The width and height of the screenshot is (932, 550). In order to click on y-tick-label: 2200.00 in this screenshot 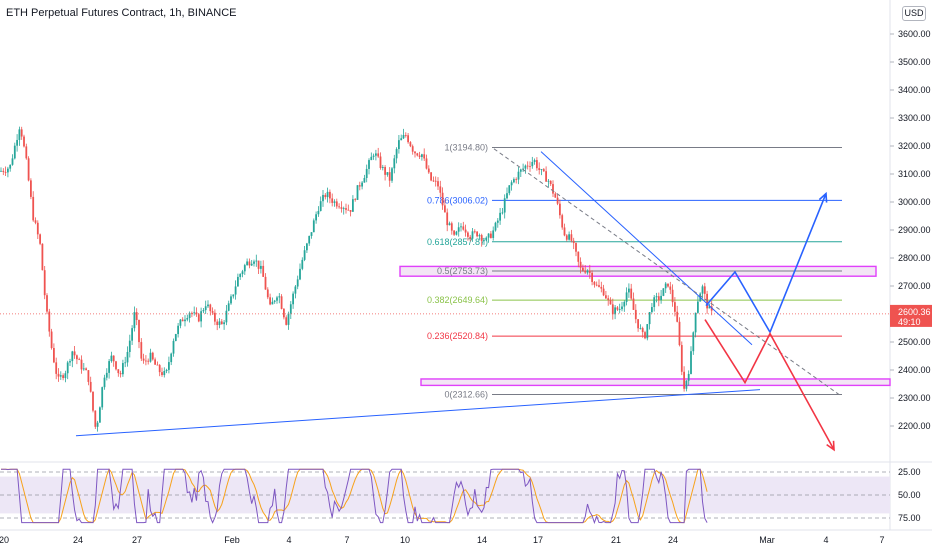, I will do `click(914, 426)`.